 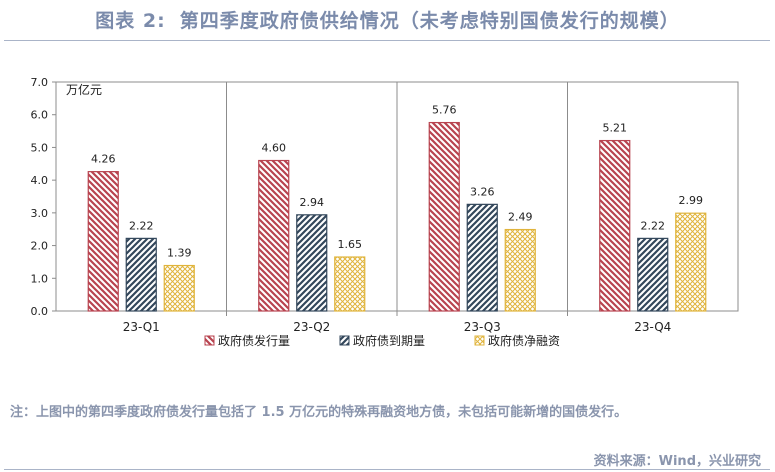 I want to click on data-label: 5.21, so click(x=615, y=128).